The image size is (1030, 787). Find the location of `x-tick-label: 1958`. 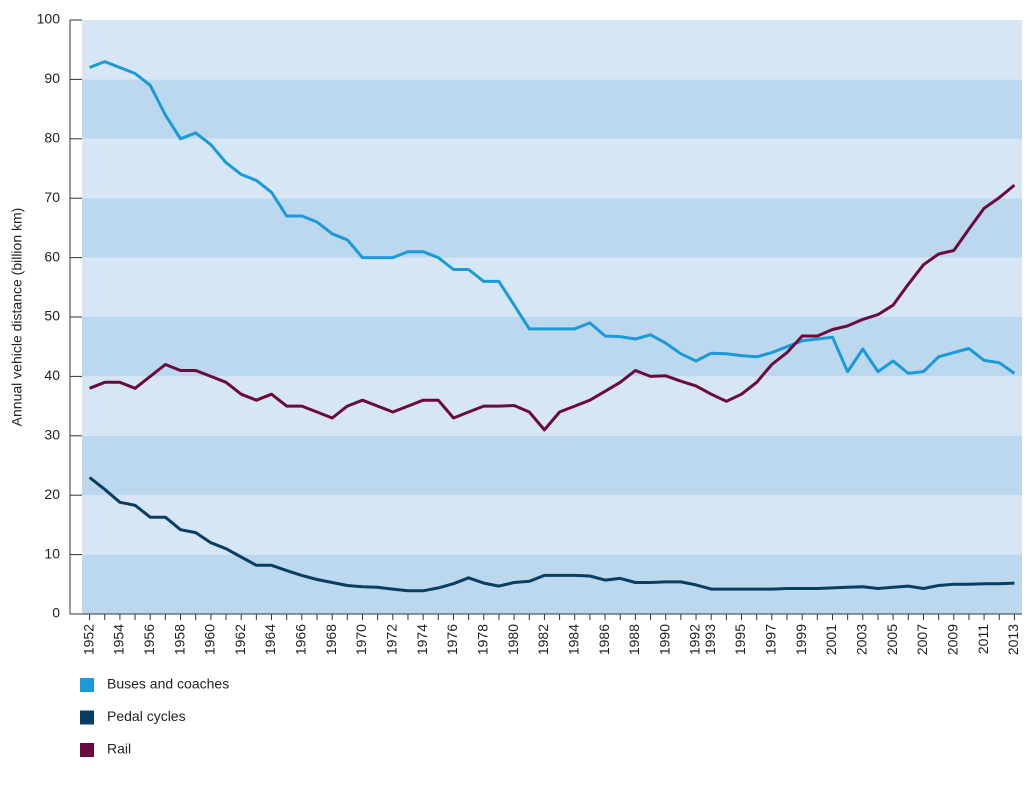

x-tick-label: 1958 is located at coordinates (179, 639).